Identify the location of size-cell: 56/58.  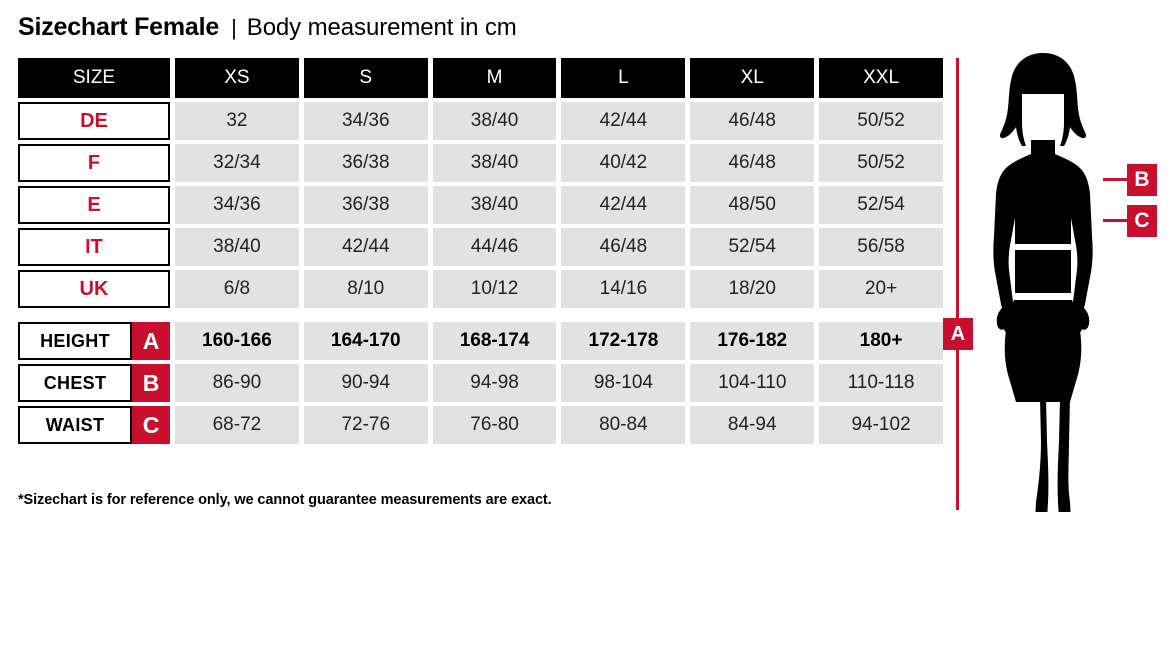
(881, 247).